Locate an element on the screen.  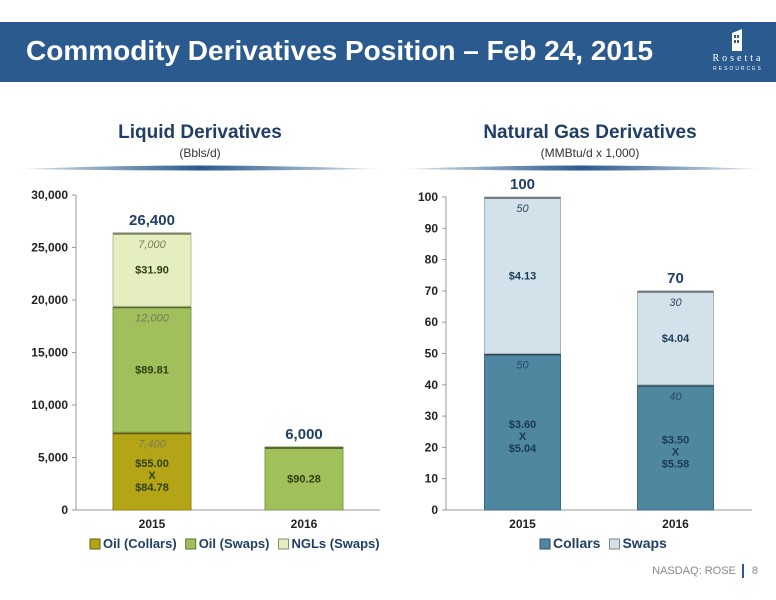
gas-title-underline is located at coordinates (582, 168).